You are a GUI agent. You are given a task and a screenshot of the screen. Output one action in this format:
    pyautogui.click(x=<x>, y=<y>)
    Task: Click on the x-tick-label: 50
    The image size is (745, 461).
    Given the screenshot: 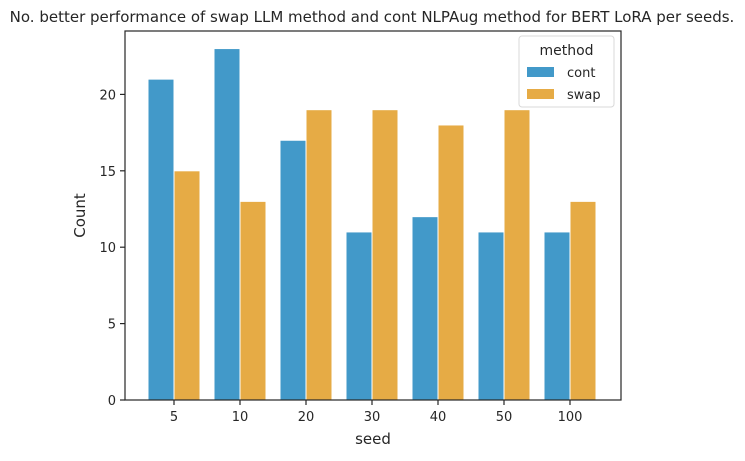 What is the action you would take?
    pyautogui.click(x=504, y=417)
    